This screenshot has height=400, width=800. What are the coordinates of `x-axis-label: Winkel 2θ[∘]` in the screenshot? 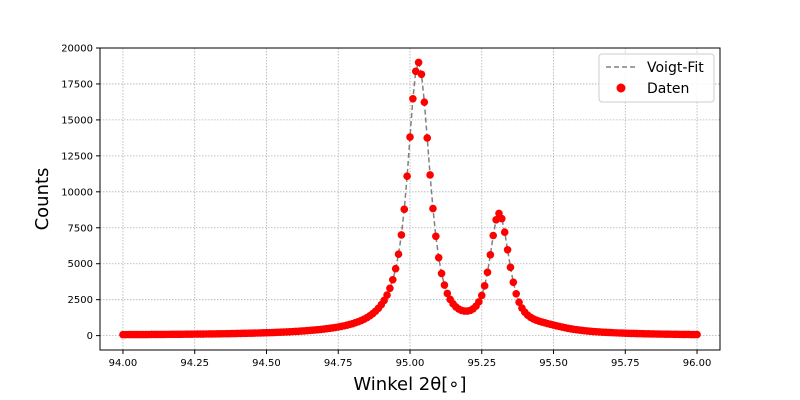 It's located at (409, 384).